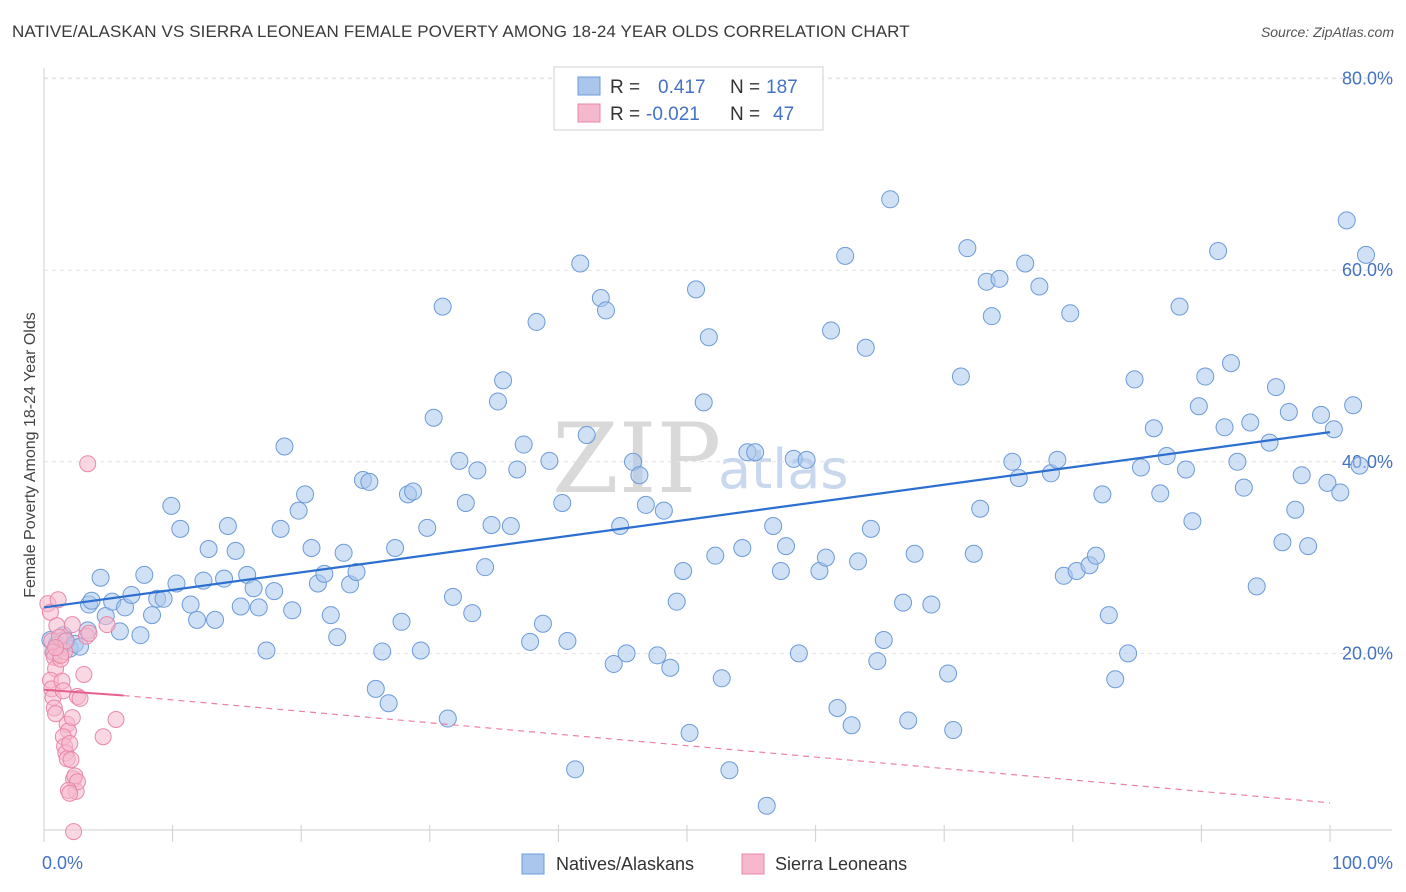 Image resolution: width=1406 pixels, height=892 pixels. I want to click on y-tick-labels: 20.0%40.0%60.0%80.0%, so click(1367, 366).